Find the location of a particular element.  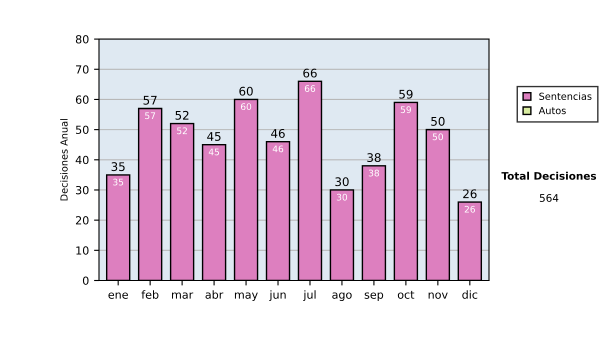

total-label: 57 is located at coordinates (150, 100).